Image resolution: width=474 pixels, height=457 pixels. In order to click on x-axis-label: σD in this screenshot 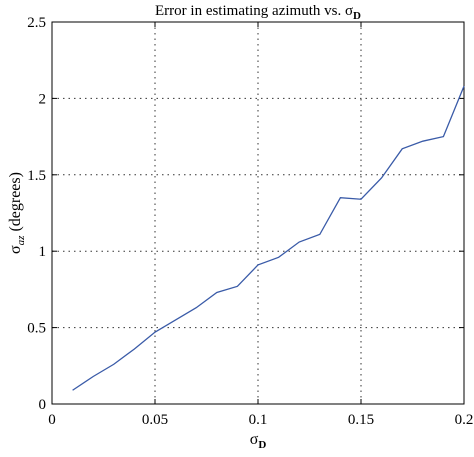, I will do `click(258, 441)`.